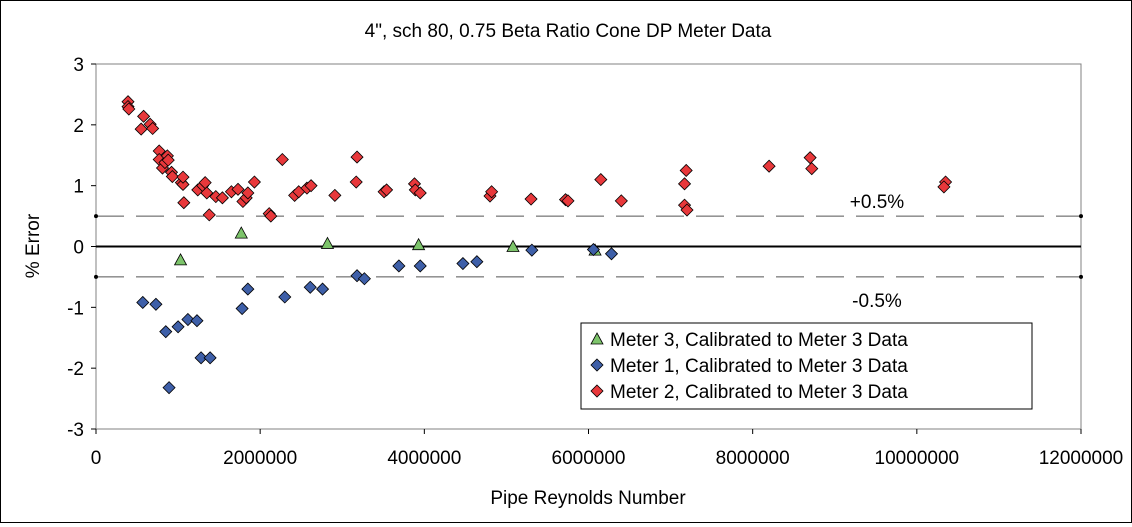 The width and height of the screenshot is (1132, 527). I want to click on legend-label: Meter 3, Calibrated to Meter 3 Data, so click(759, 340).